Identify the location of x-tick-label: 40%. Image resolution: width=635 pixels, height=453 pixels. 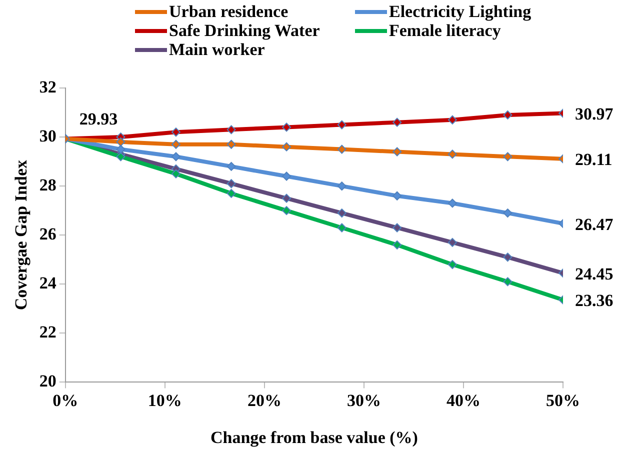
(463, 400).